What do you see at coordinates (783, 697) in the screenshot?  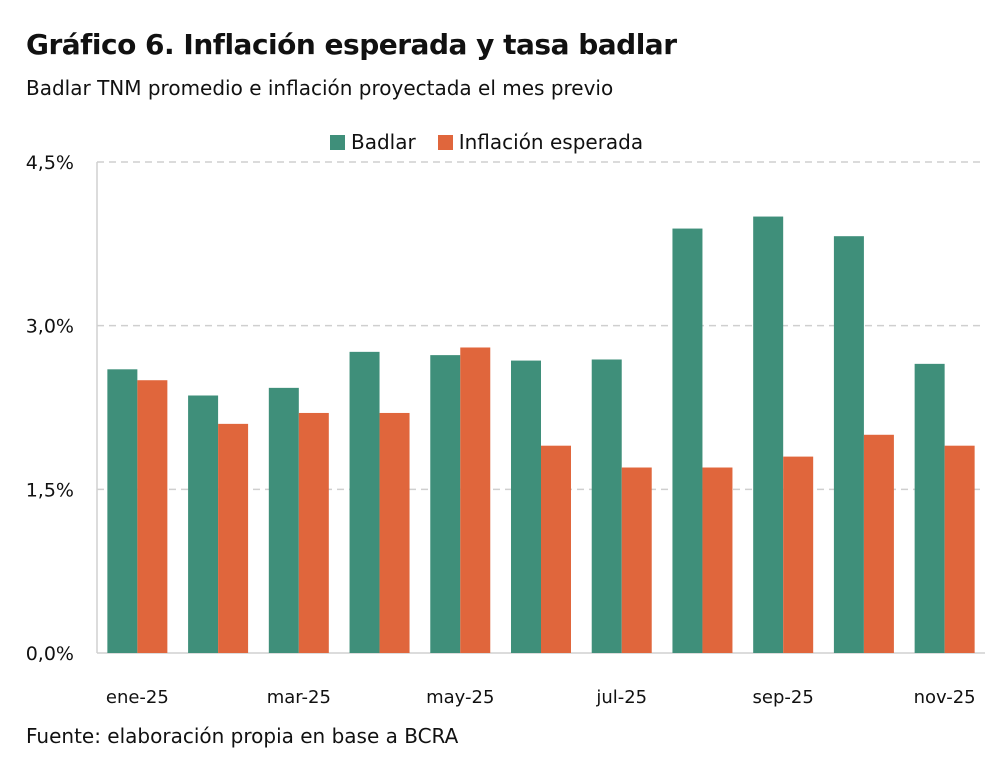 I see `x-tick-label: sep-25` at bounding box center [783, 697].